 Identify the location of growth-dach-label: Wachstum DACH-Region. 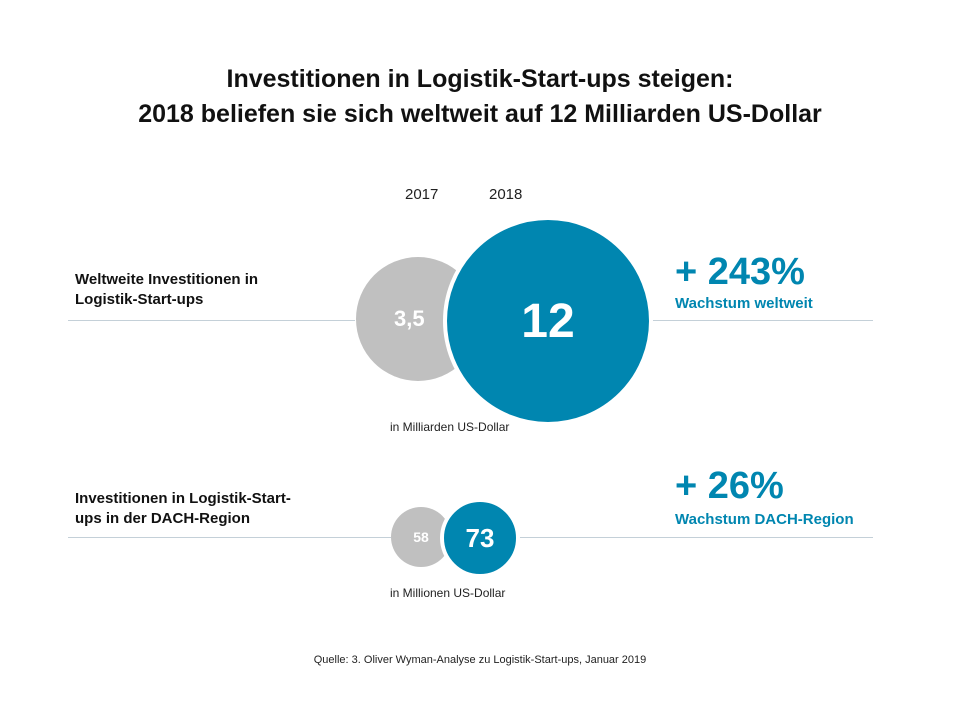
(764, 519).